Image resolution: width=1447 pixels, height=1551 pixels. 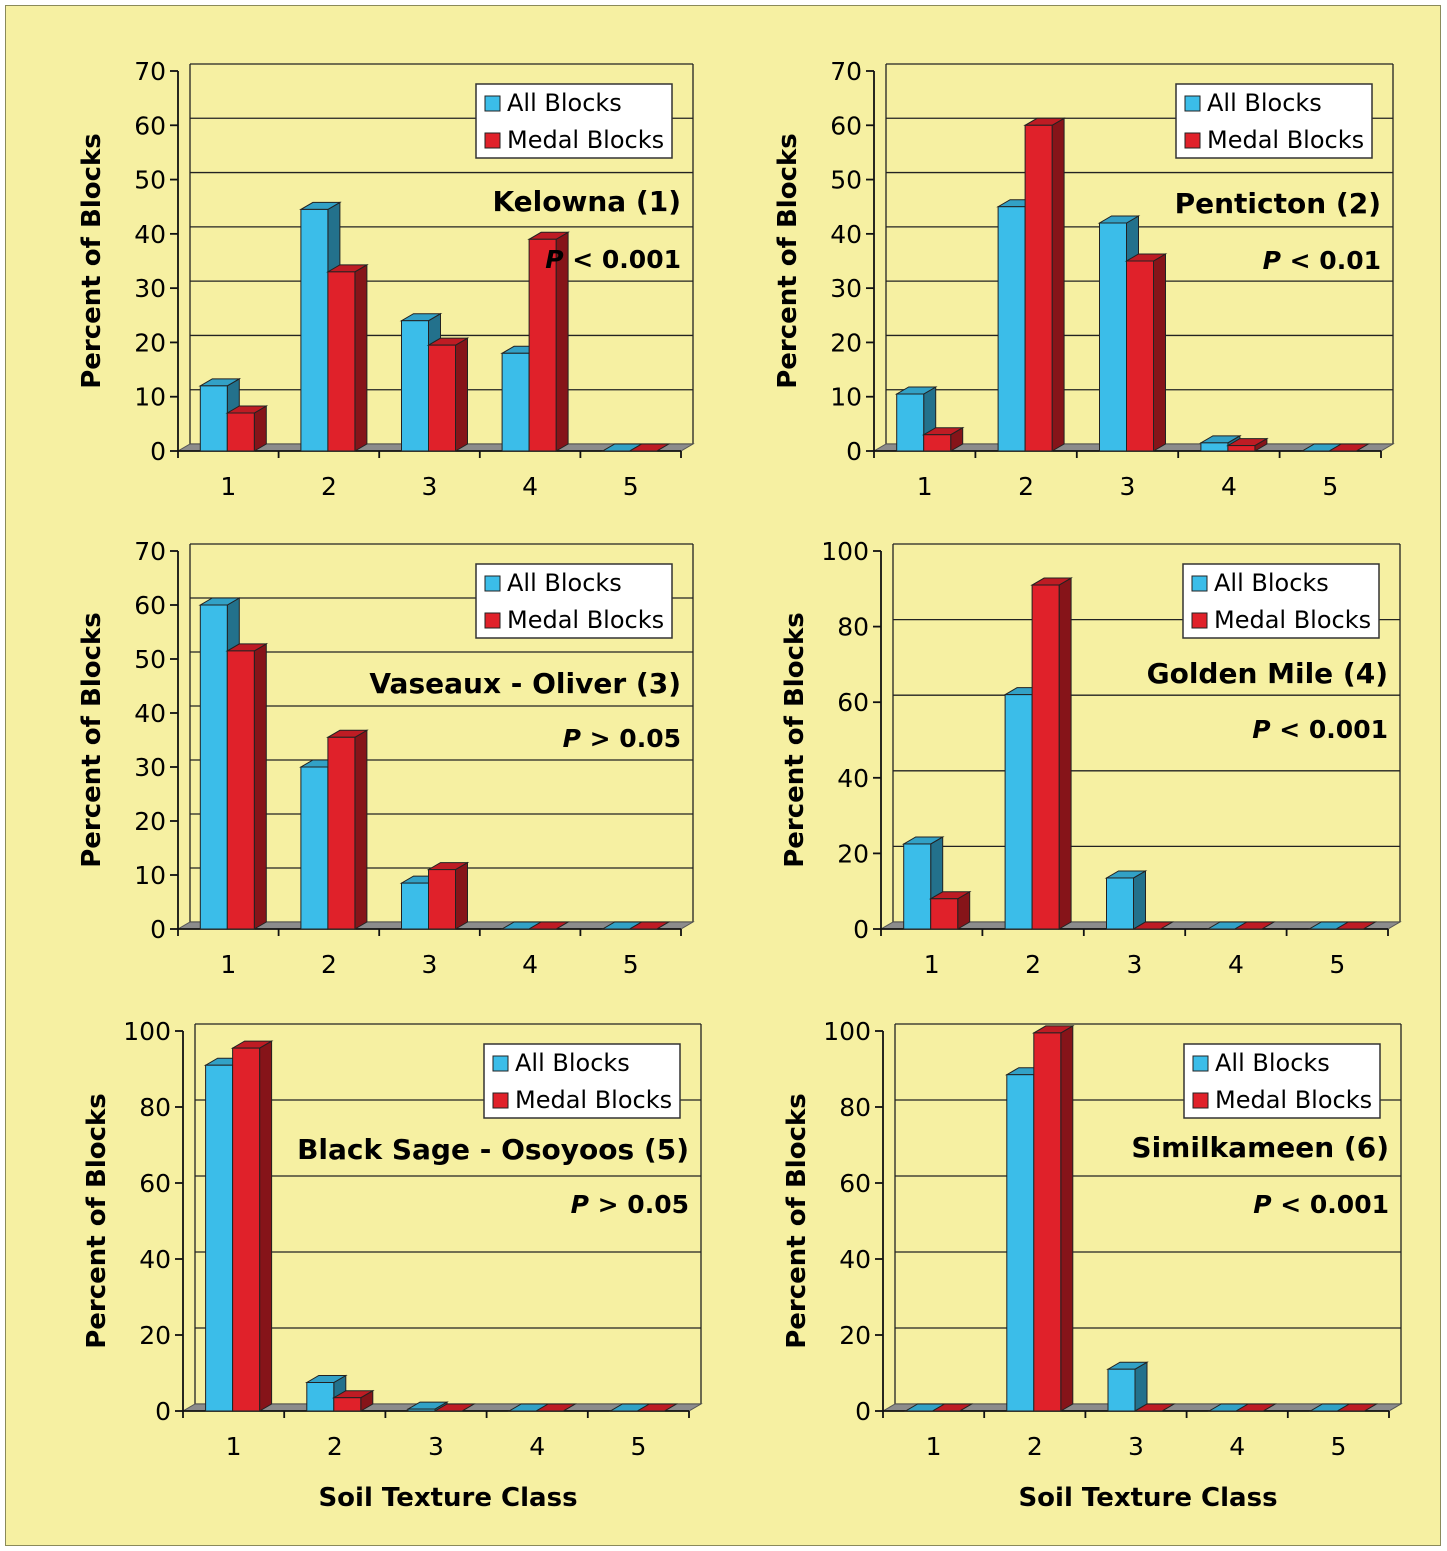 I want to click on x-axis-title: Soil Texture Class, so click(x=447, y=1498).